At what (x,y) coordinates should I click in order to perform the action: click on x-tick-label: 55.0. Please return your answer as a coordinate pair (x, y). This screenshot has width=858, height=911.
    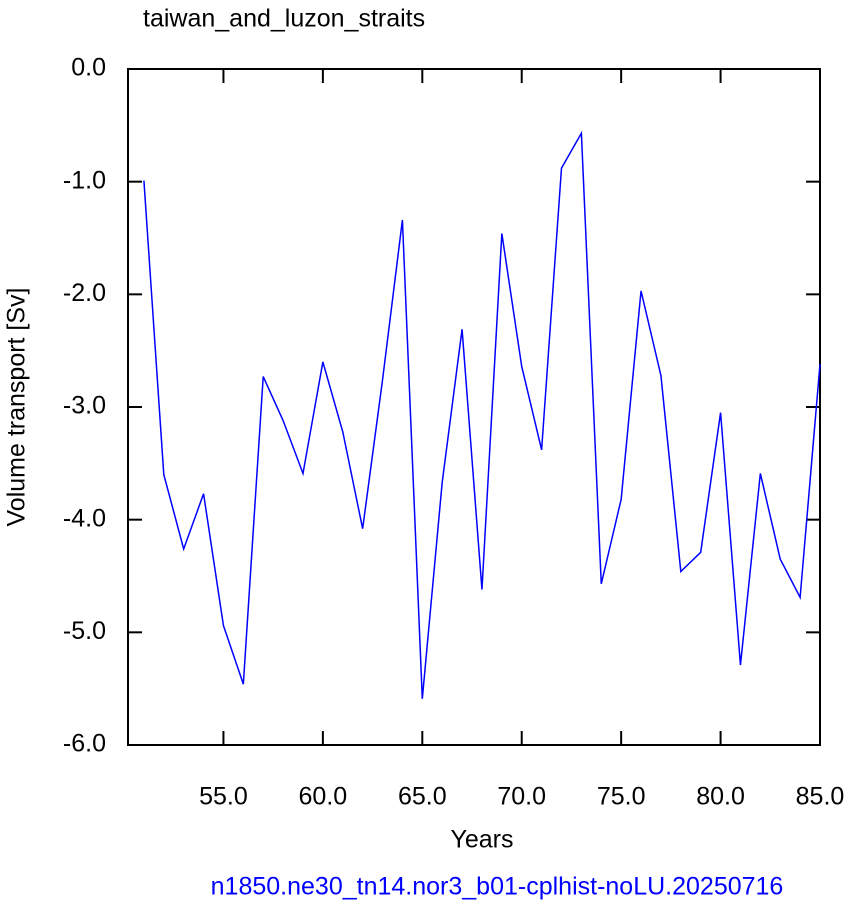
    Looking at the image, I should click on (223, 797).